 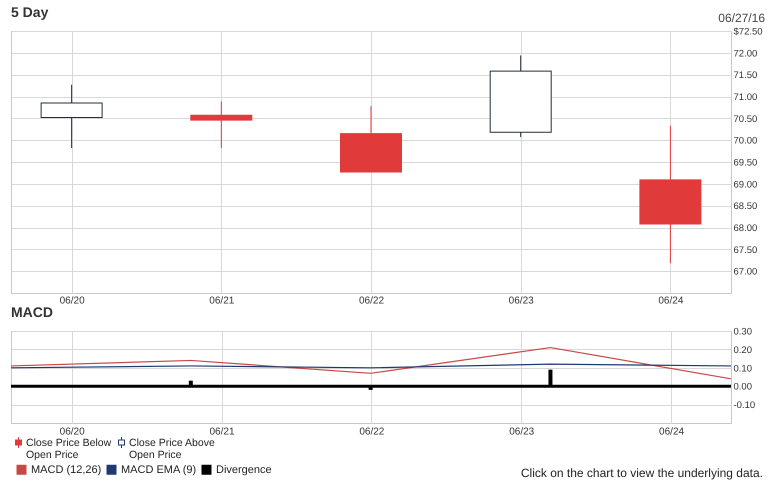 I want to click on text: 06/27/16, so click(x=741, y=18).